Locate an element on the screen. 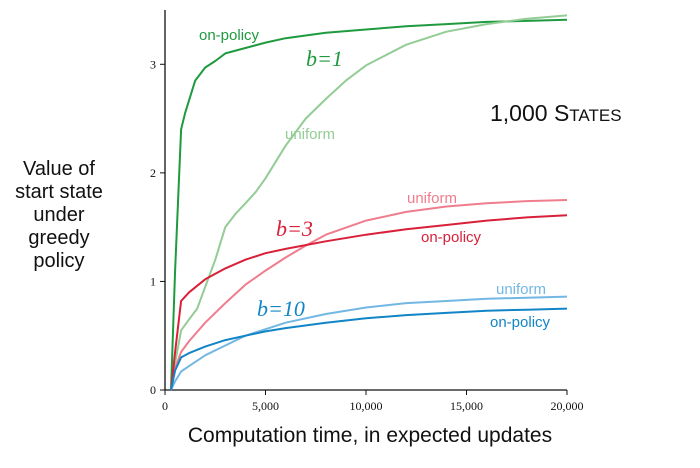 This screenshot has width=700, height=468. b3-branch-label: b=3 is located at coordinates (294, 228).